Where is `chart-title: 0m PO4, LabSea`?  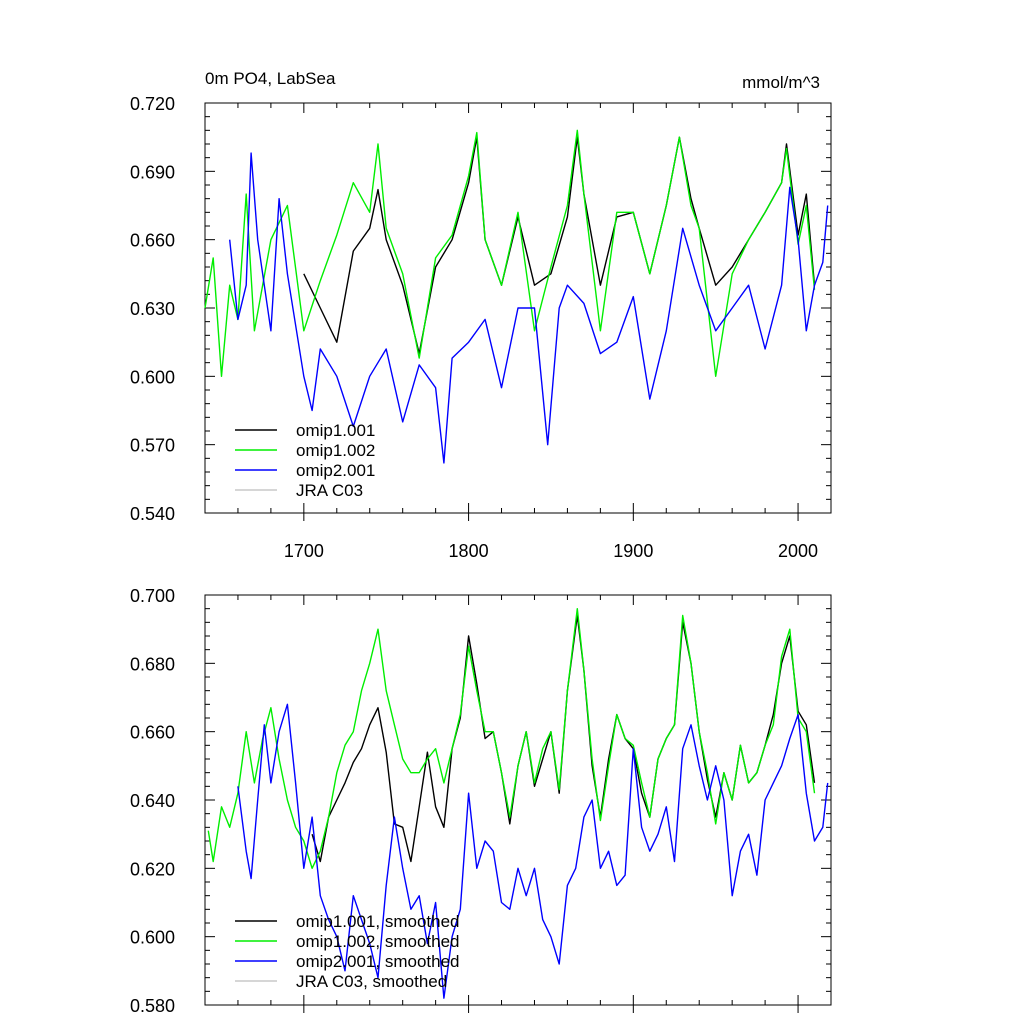 chart-title: 0m PO4, LabSea is located at coordinates (270, 78).